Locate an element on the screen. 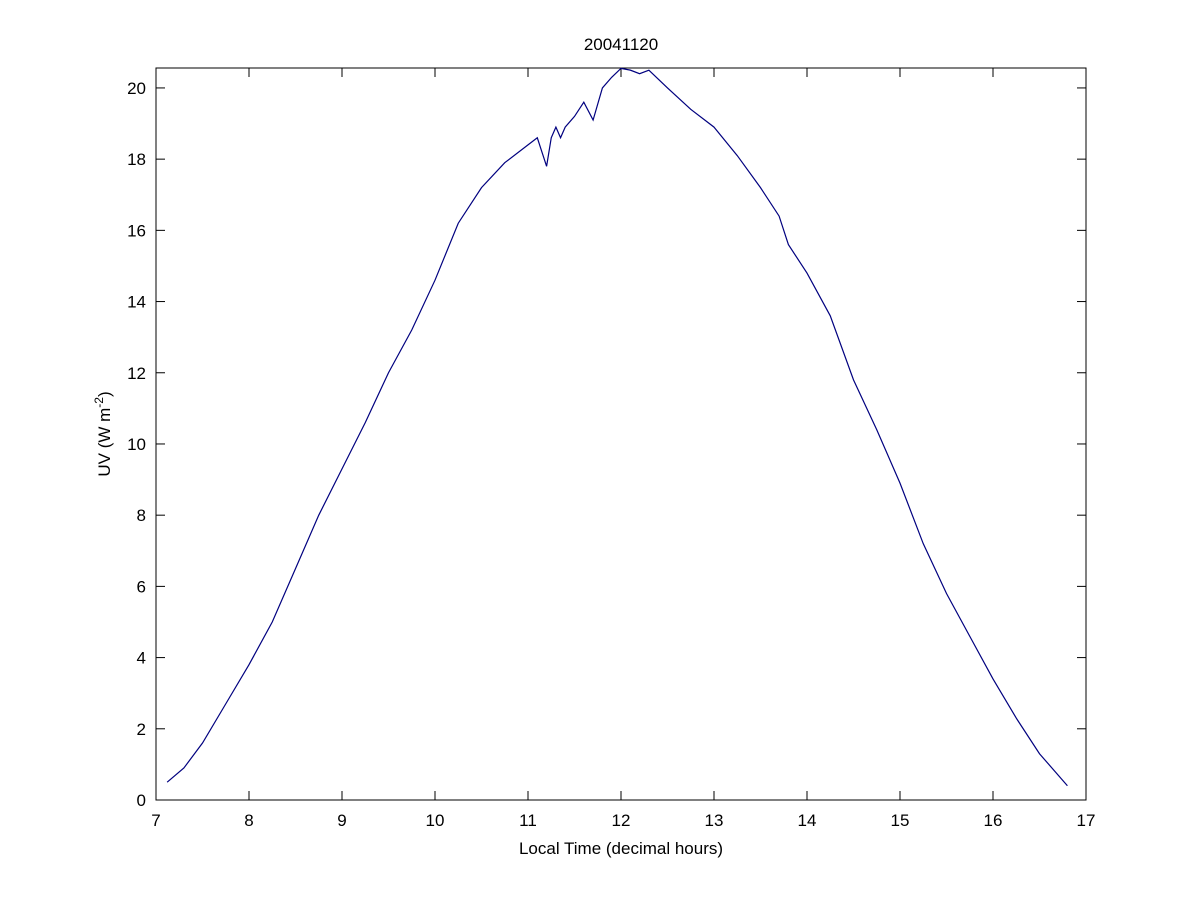  y-tick-label: 6 is located at coordinates (141, 586).